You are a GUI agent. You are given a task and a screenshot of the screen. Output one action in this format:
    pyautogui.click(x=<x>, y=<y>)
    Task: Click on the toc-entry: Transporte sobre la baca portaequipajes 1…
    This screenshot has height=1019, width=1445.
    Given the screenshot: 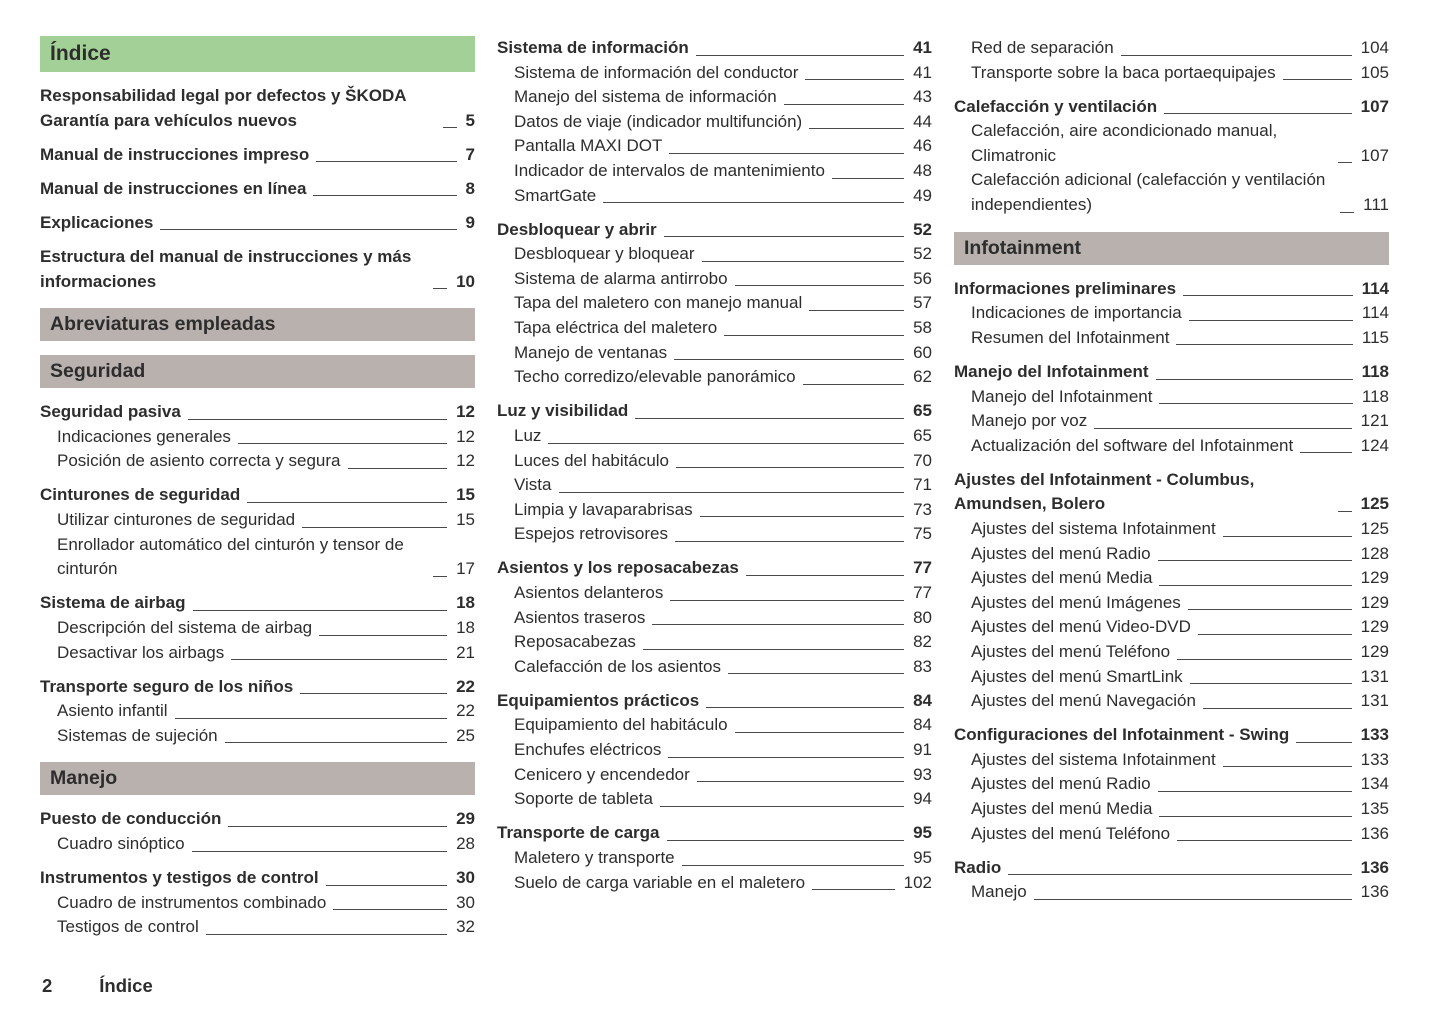 What is the action you would take?
    pyautogui.click(x=1171, y=73)
    